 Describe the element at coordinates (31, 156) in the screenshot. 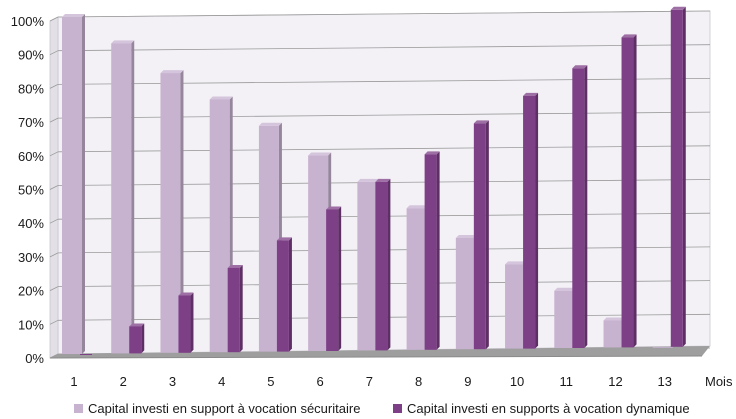

I see `y-tick-label: 60%` at that location.